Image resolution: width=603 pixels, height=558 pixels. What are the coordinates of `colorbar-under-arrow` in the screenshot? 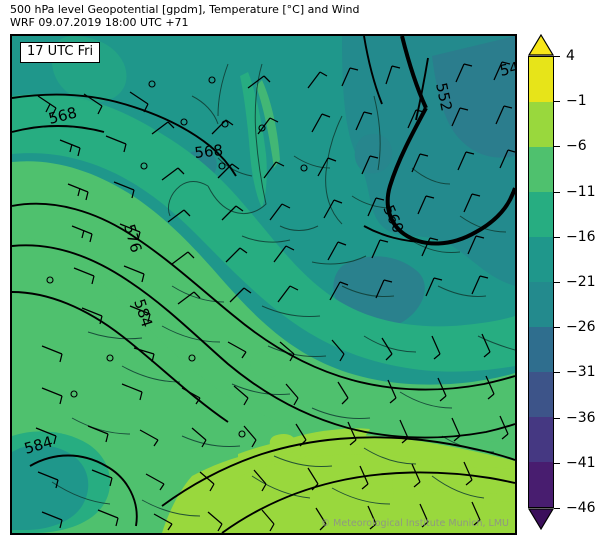 It's located at (541, 519).